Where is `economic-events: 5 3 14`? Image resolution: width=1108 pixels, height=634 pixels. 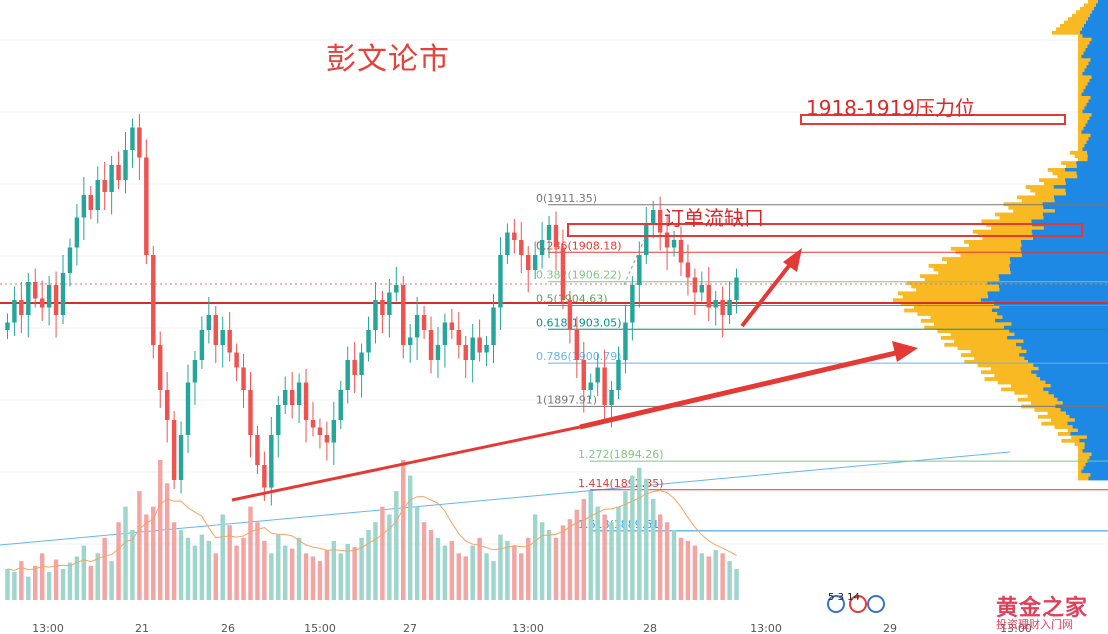 economic-events: 5 3 14 is located at coordinates (844, 597).